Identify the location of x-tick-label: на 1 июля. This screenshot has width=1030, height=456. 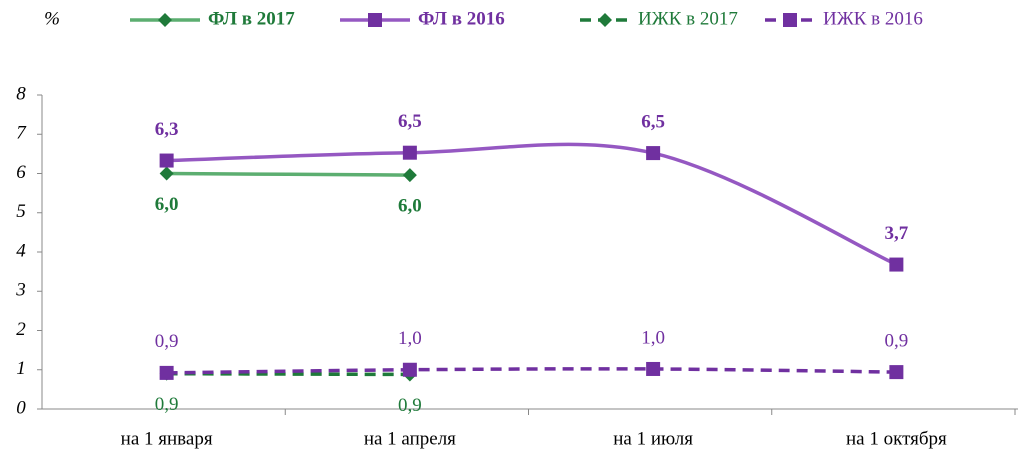
(653, 438).